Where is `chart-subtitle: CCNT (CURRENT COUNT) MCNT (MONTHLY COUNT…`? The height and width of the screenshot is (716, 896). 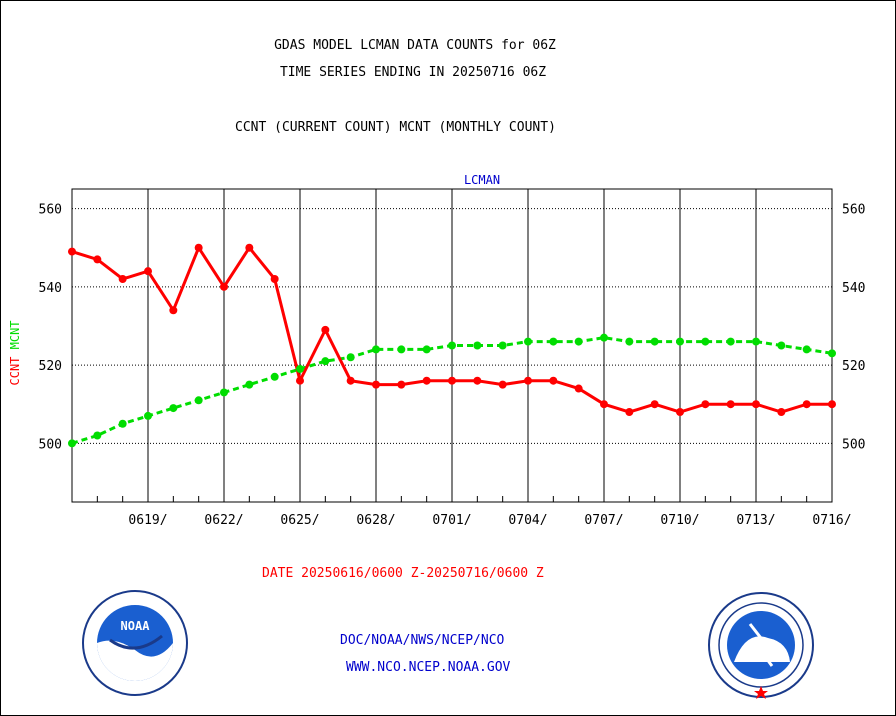
chart-subtitle: CCNT (CURRENT COUNT) MCNT (MONTHLY COUNT… is located at coordinates (395, 127).